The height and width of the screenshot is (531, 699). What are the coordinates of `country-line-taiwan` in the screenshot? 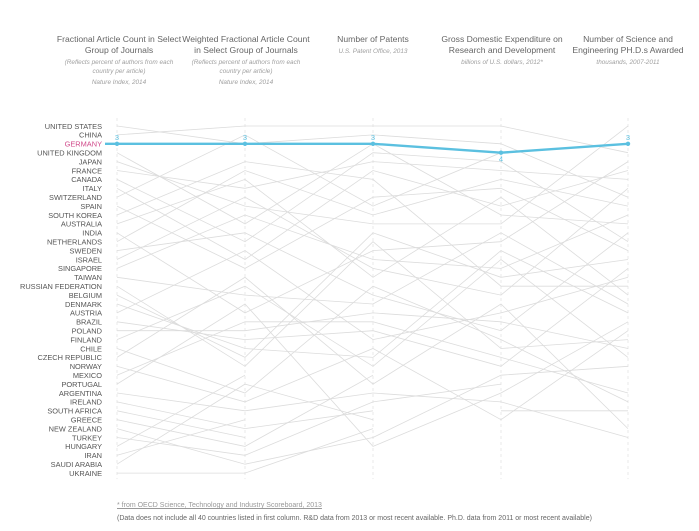 It's located at (372, 268).